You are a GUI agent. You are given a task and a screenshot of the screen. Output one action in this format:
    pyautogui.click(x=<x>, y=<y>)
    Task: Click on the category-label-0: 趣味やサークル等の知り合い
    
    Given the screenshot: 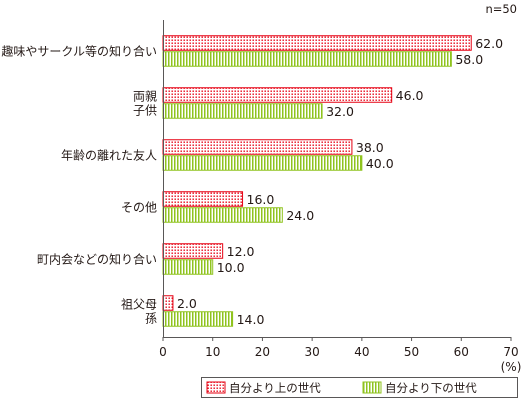 What is the action you would take?
    pyautogui.click(x=79, y=51)
    